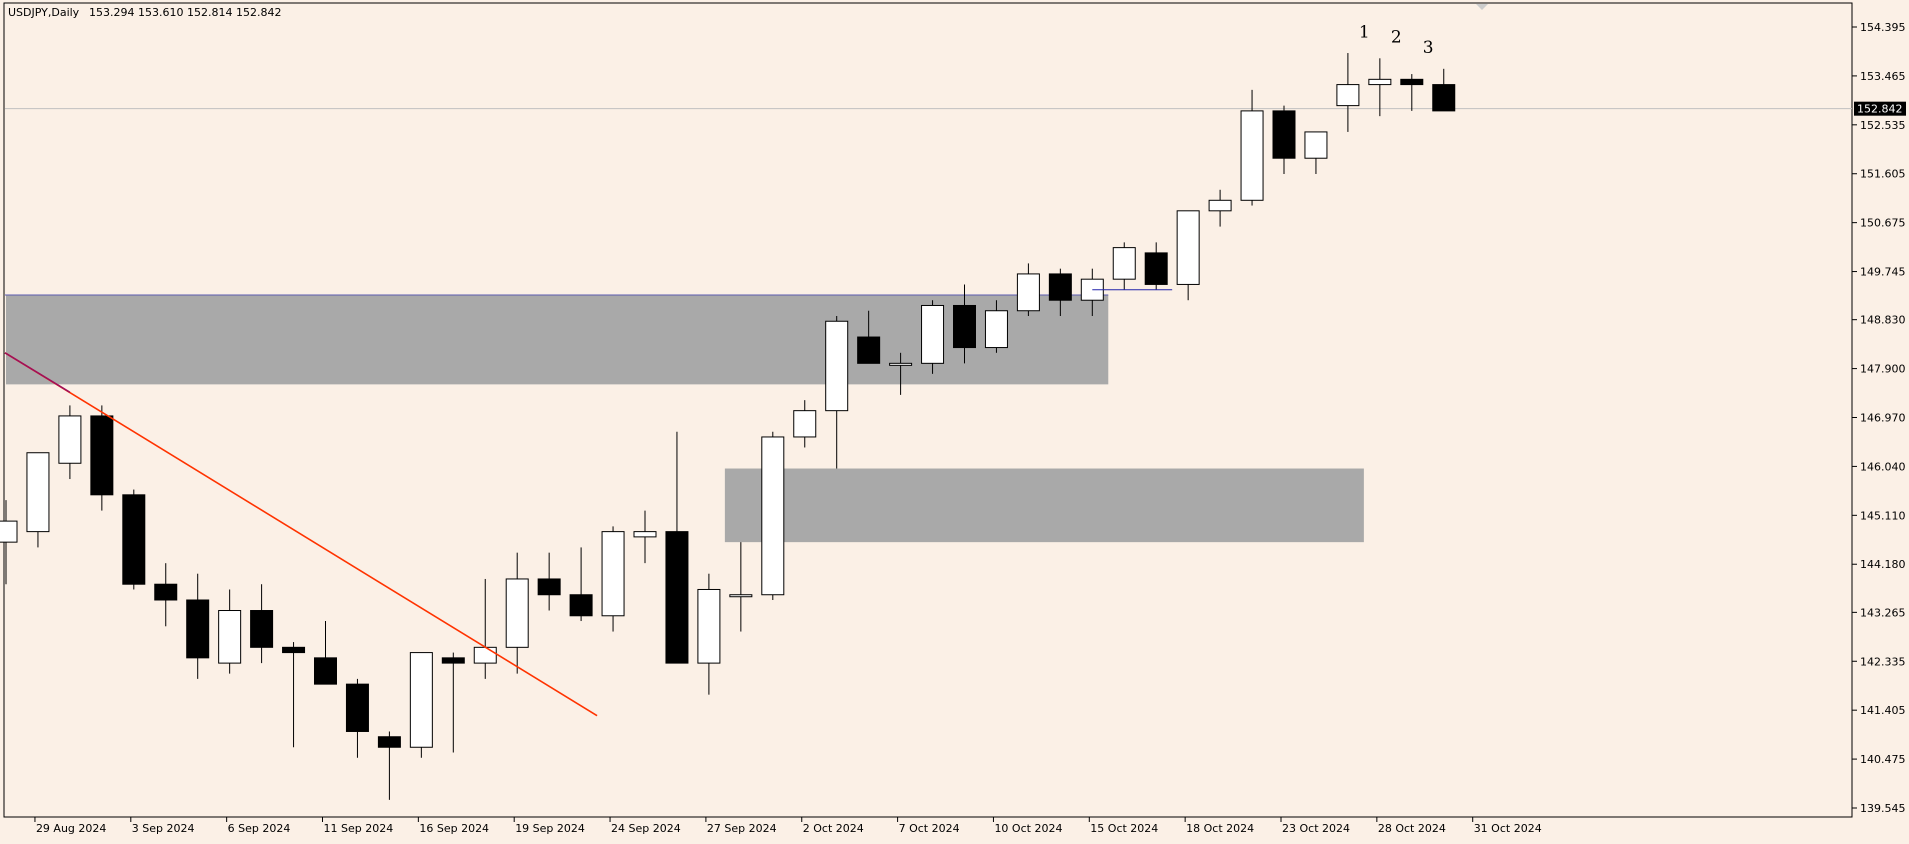 Image resolution: width=1909 pixels, height=844 pixels. Describe the element at coordinates (1364, 32) in the screenshot. I see `annotation-label: 1` at that location.